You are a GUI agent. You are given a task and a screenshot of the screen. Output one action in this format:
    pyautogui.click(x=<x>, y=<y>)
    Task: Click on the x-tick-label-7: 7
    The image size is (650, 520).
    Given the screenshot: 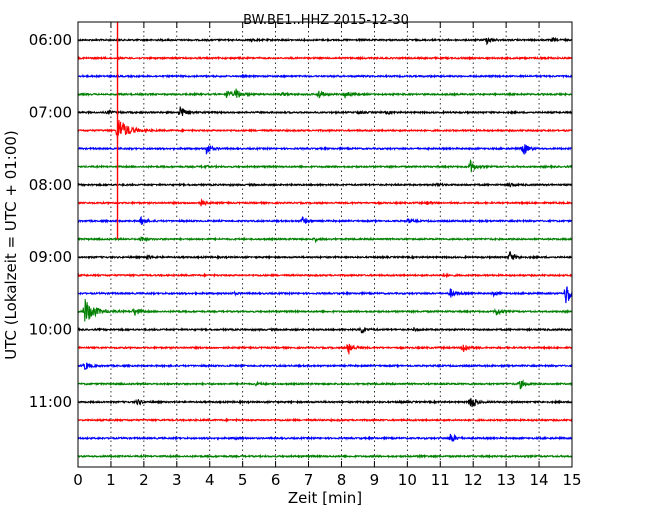 What is the action you would take?
    pyautogui.click(x=309, y=480)
    